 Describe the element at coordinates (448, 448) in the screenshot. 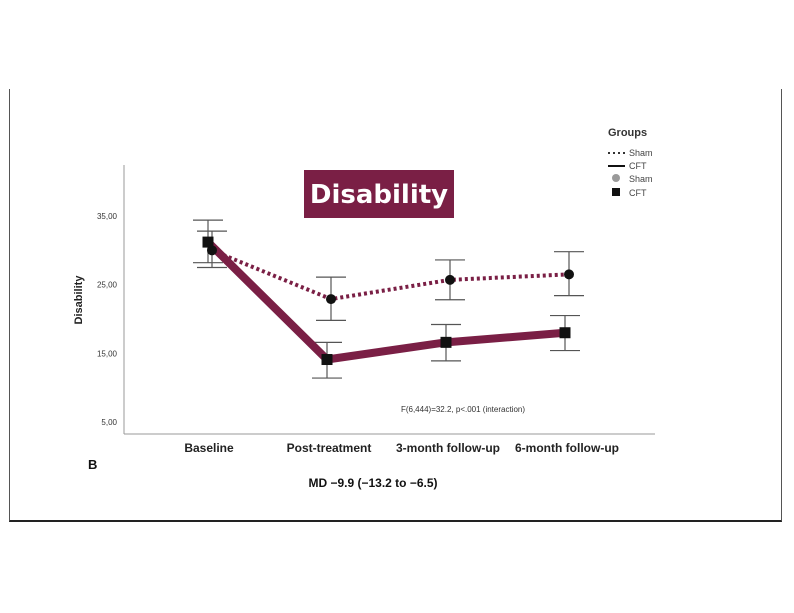

I see `x-tick-label: 3-month follow-up` at that location.